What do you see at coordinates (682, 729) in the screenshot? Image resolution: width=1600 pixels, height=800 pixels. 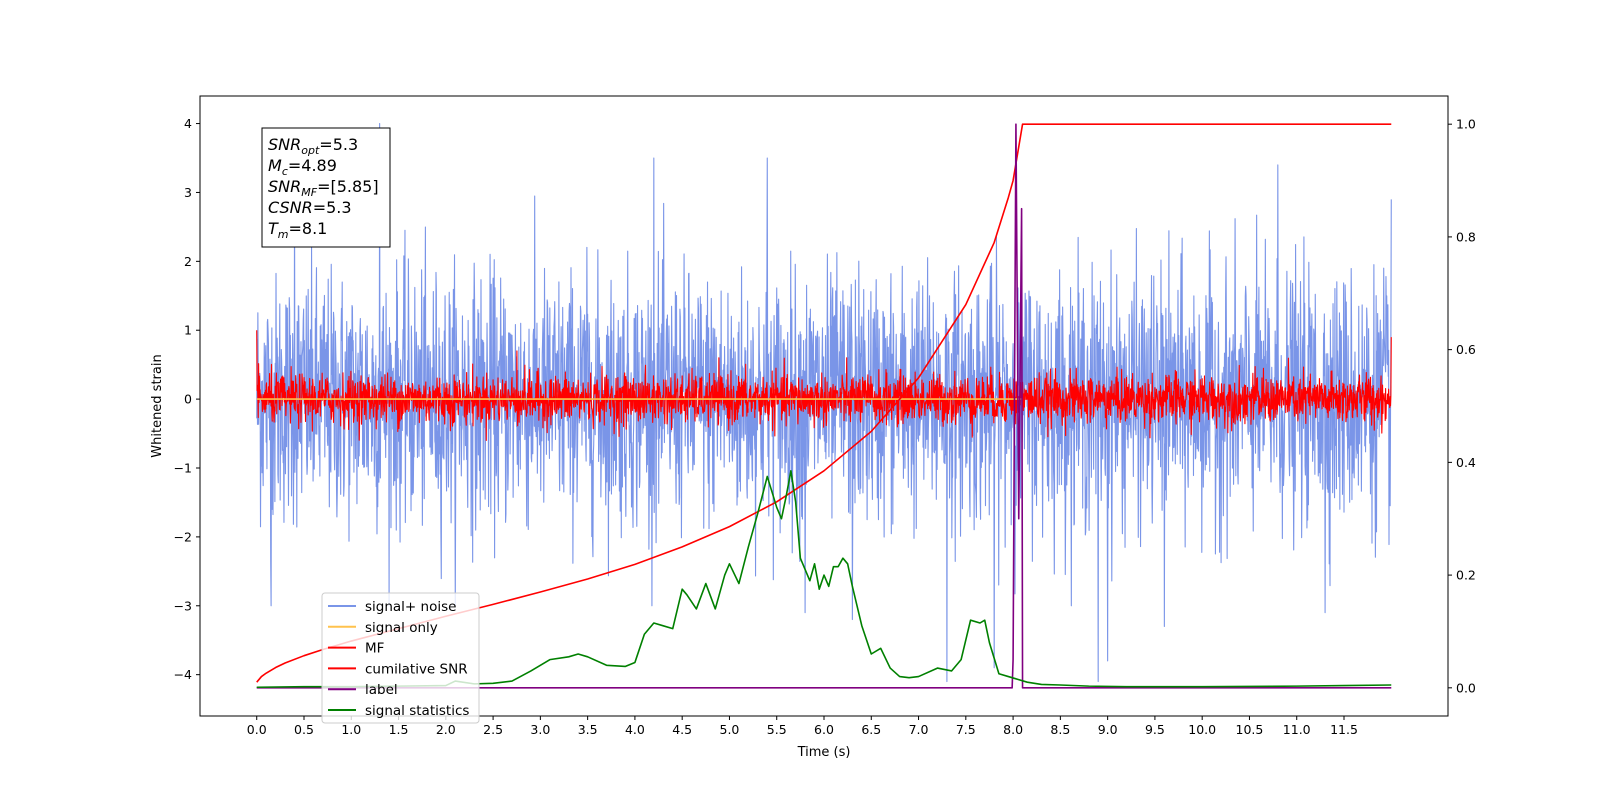 I see `x-tick-label: 4.5` at bounding box center [682, 729].